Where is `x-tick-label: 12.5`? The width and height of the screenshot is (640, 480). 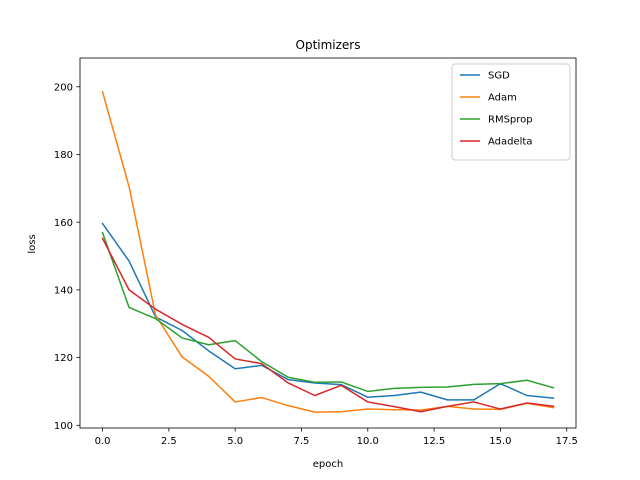 x-tick-label: 12.5 is located at coordinates (434, 441).